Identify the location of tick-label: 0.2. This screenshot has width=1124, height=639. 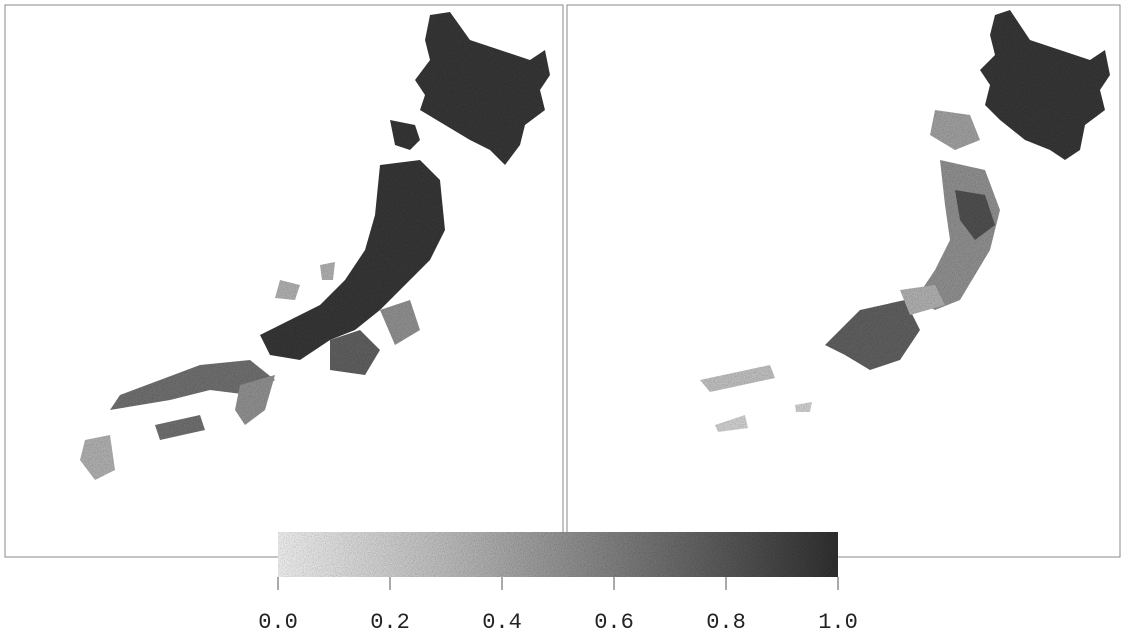
(390, 622).